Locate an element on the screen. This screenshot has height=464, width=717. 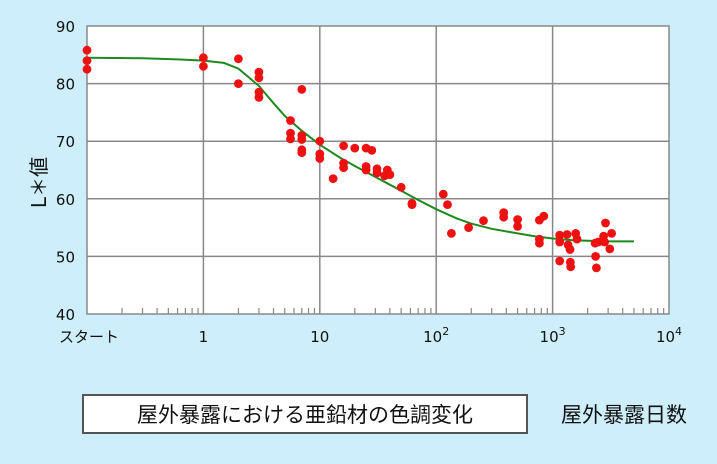
x-tick-label: 10 is located at coordinates (319, 337).